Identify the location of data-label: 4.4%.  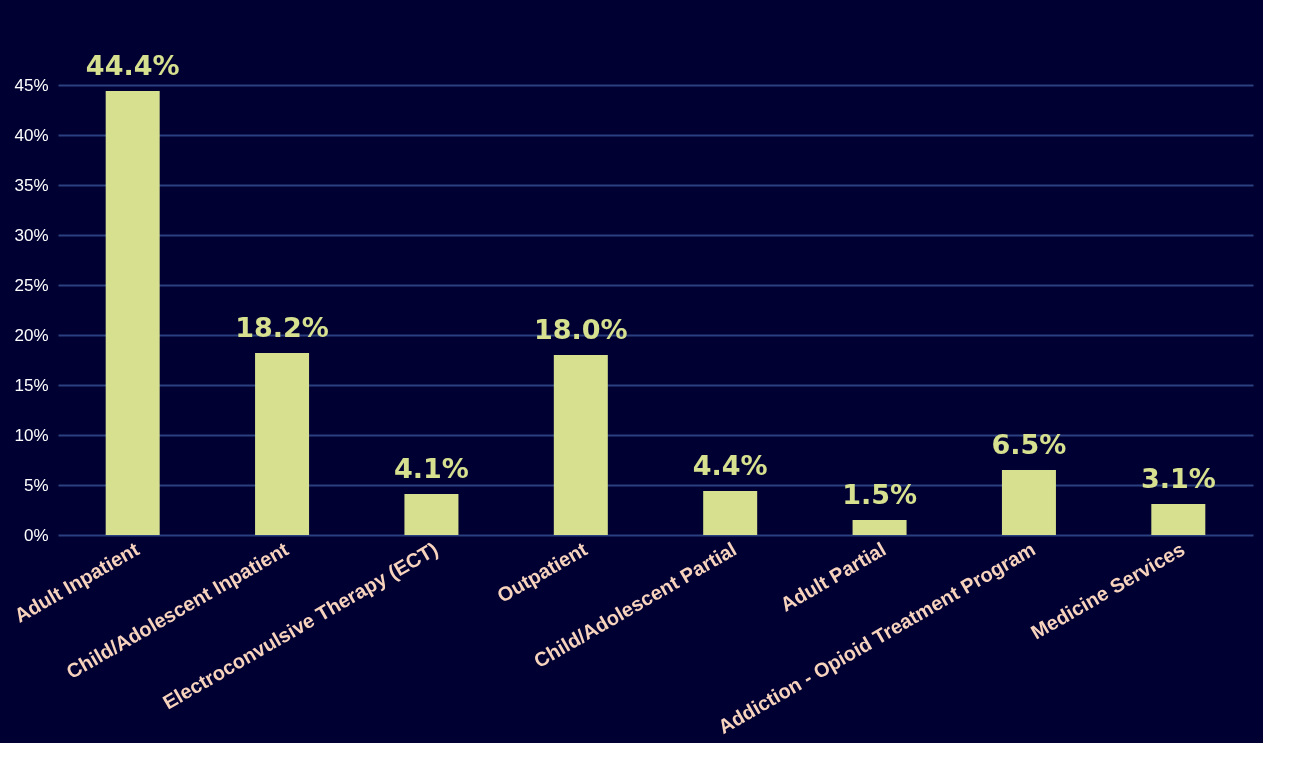
(730, 465).